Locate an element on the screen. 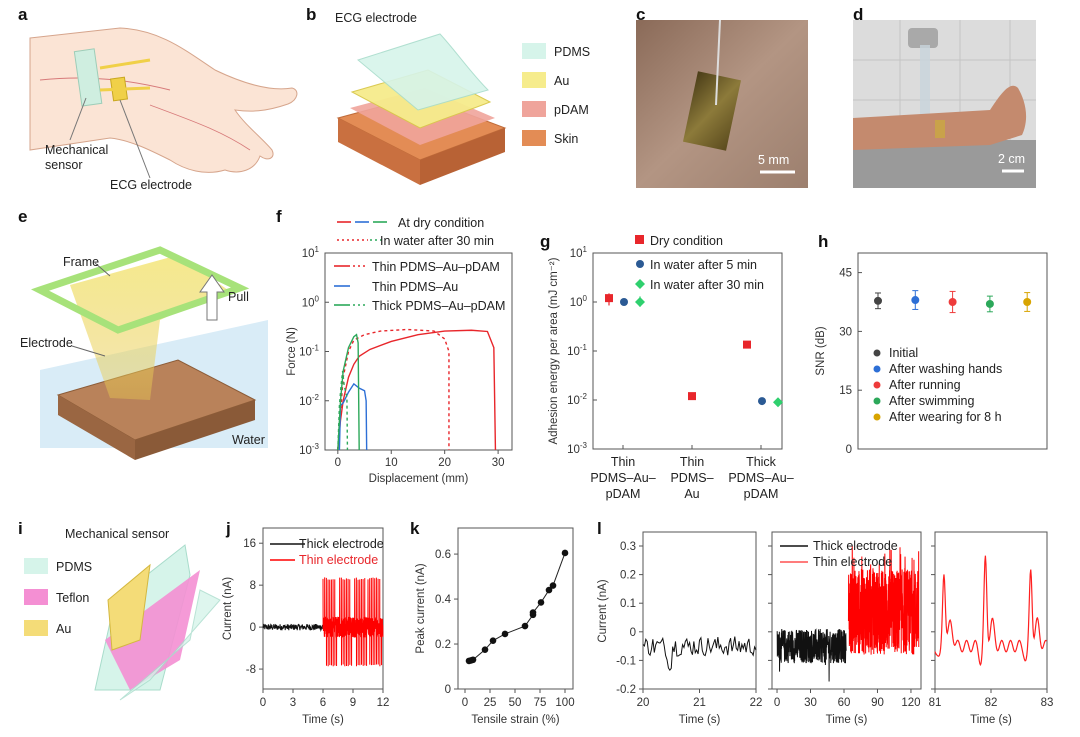 The image size is (1080, 737). legend-label: Initial is located at coordinates (903, 353).